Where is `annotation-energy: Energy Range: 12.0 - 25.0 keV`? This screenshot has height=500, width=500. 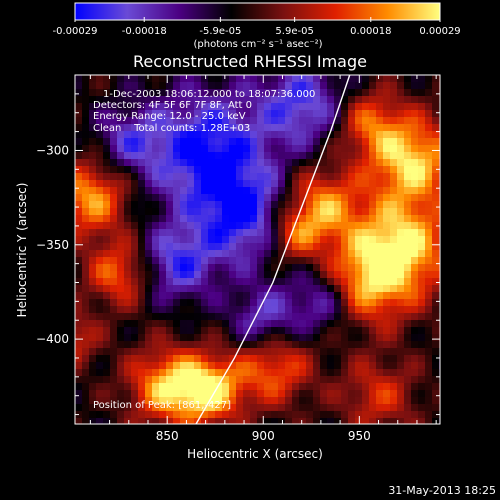
annotation-energy: Energy Range: 12.0 - 25.0 keV is located at coordinates (169, 116).